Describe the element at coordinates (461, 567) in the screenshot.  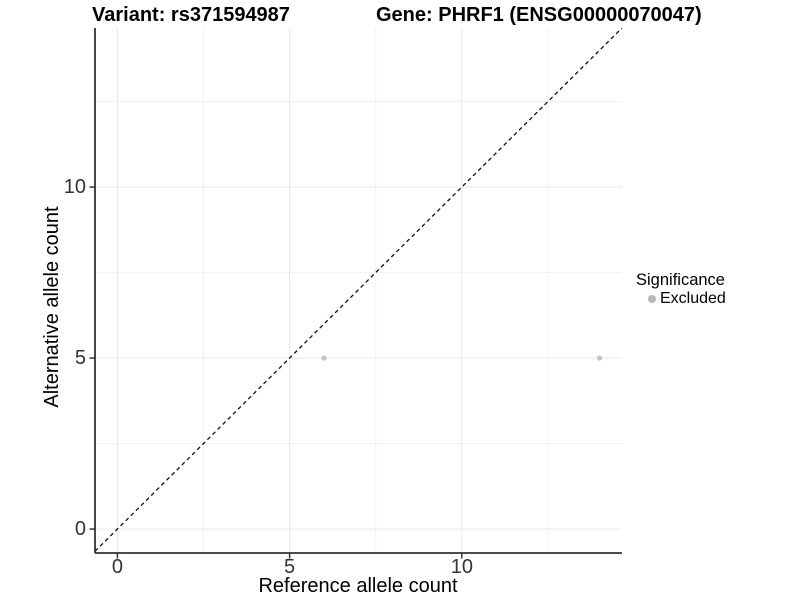
I see `x-tick-label: 10` at that location.